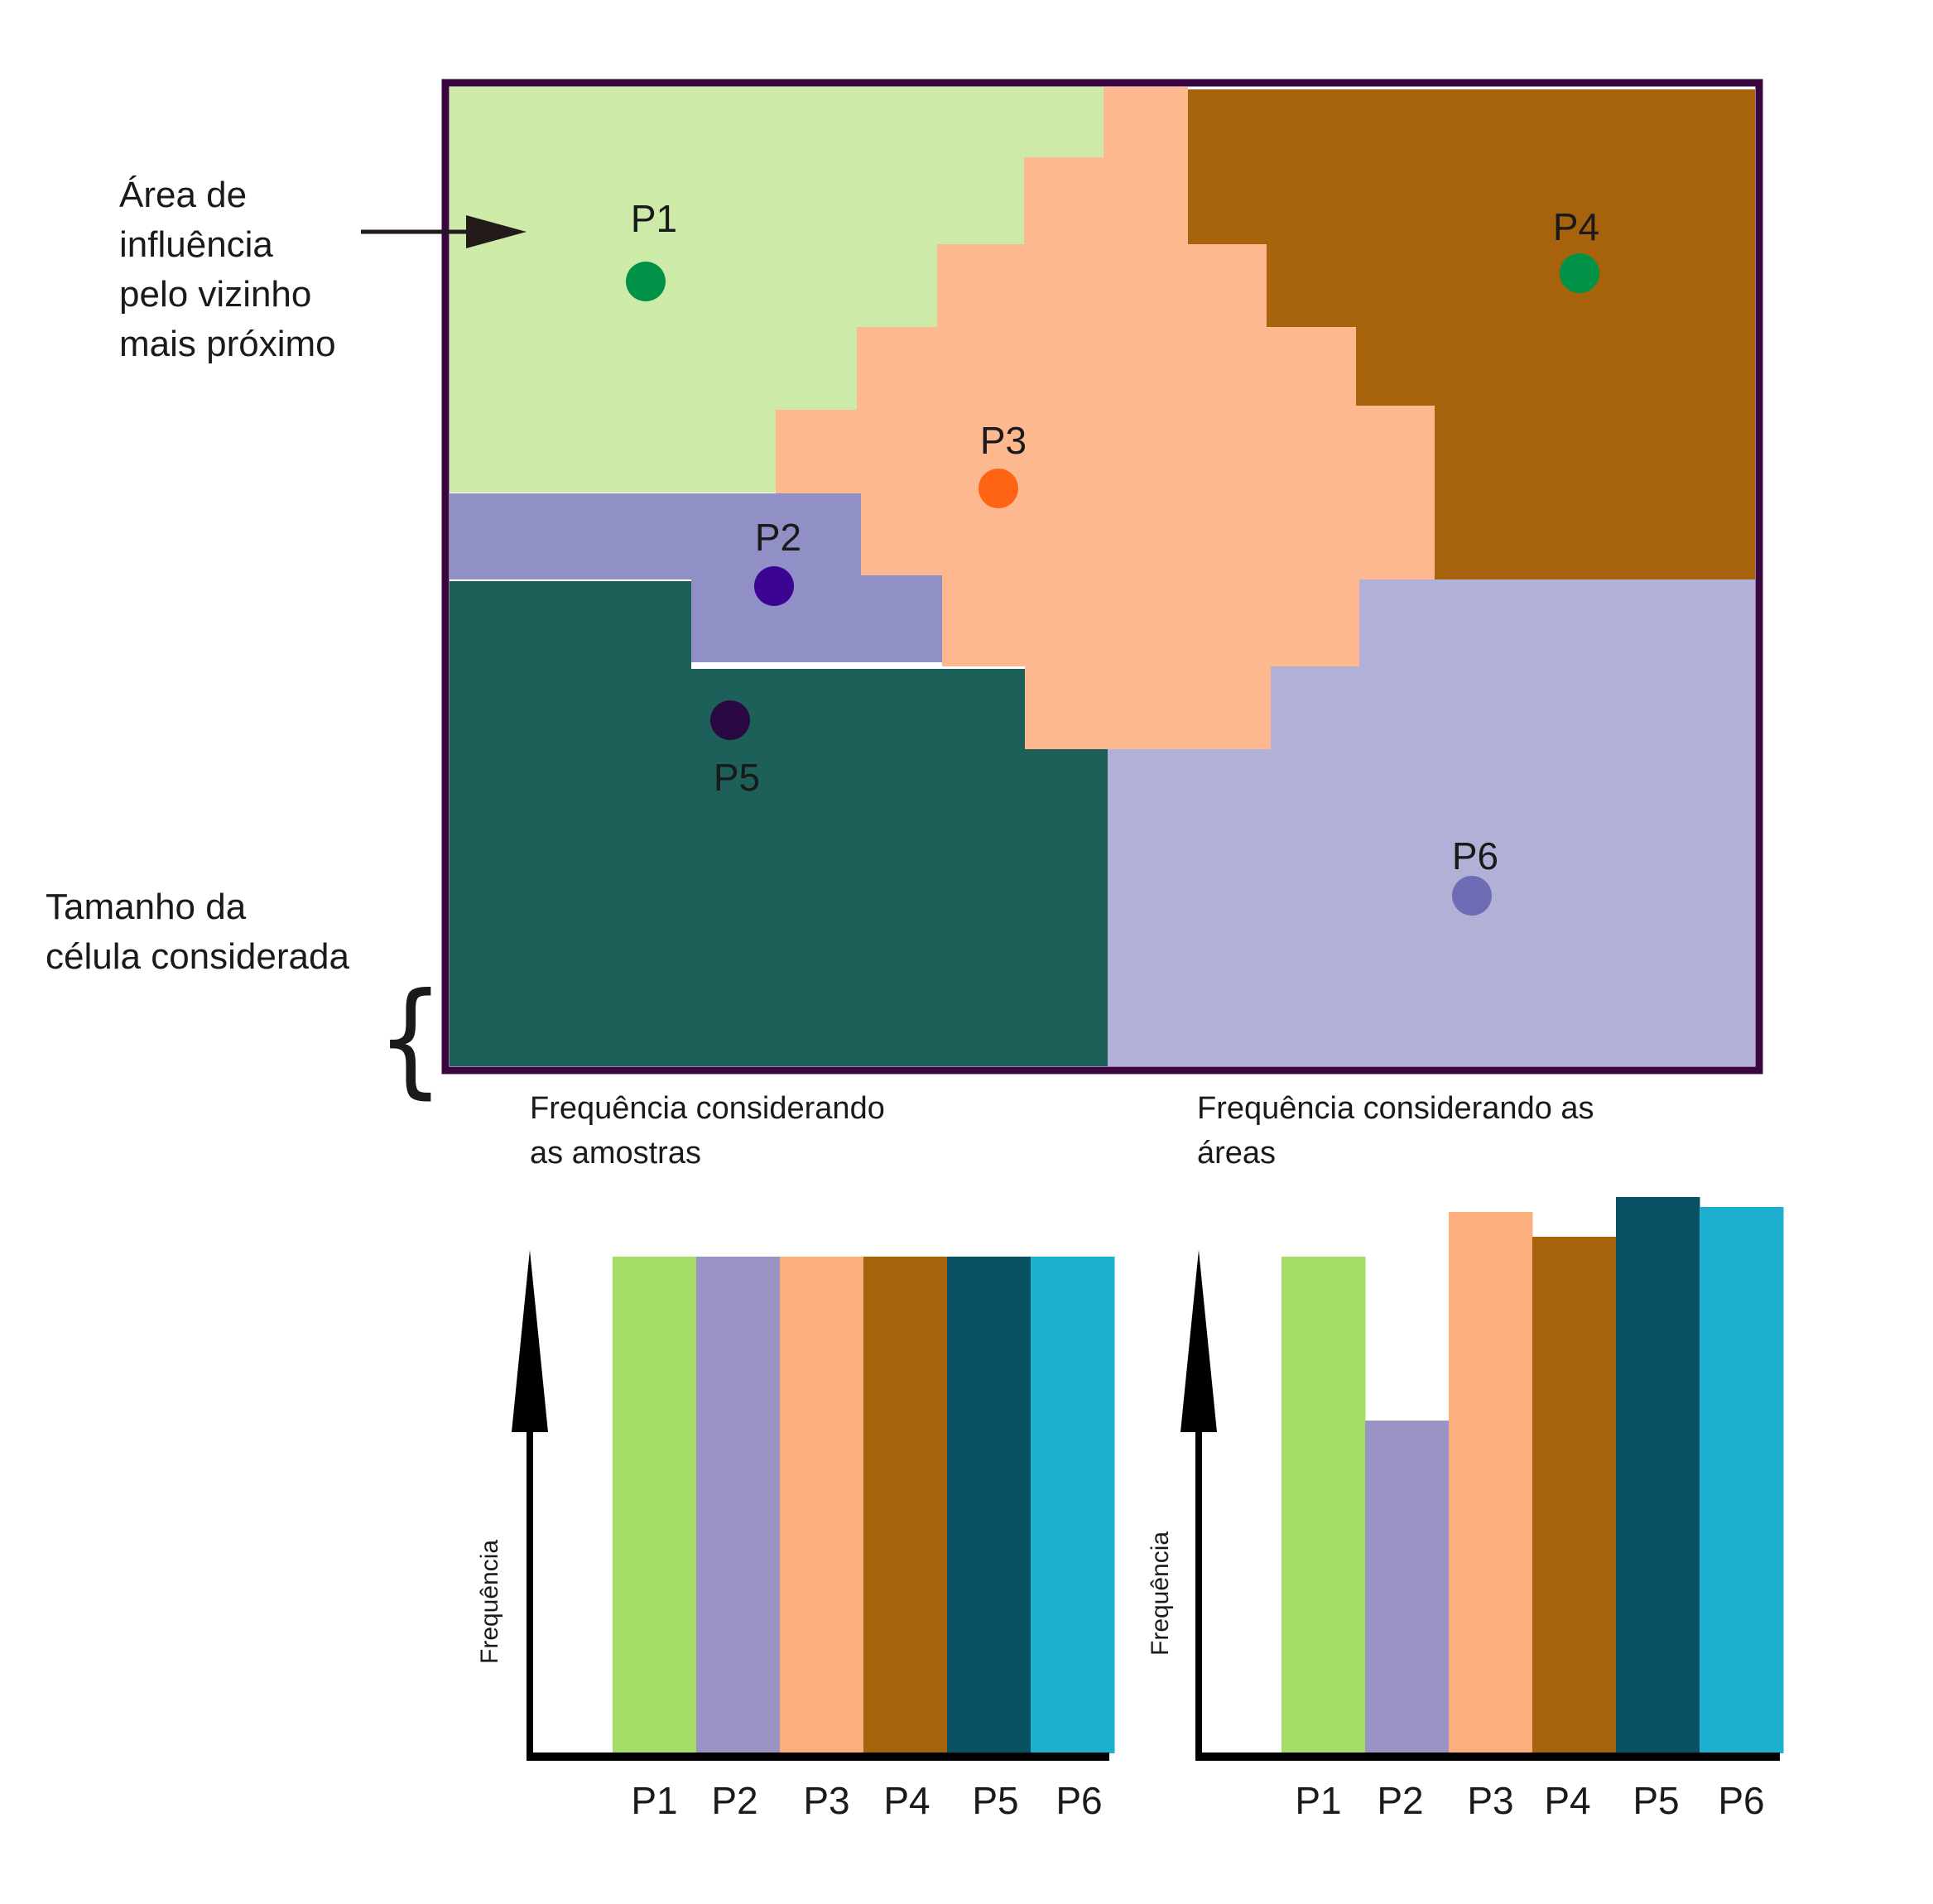  I want to click on point-label-p2: P2, so click(778, 537).